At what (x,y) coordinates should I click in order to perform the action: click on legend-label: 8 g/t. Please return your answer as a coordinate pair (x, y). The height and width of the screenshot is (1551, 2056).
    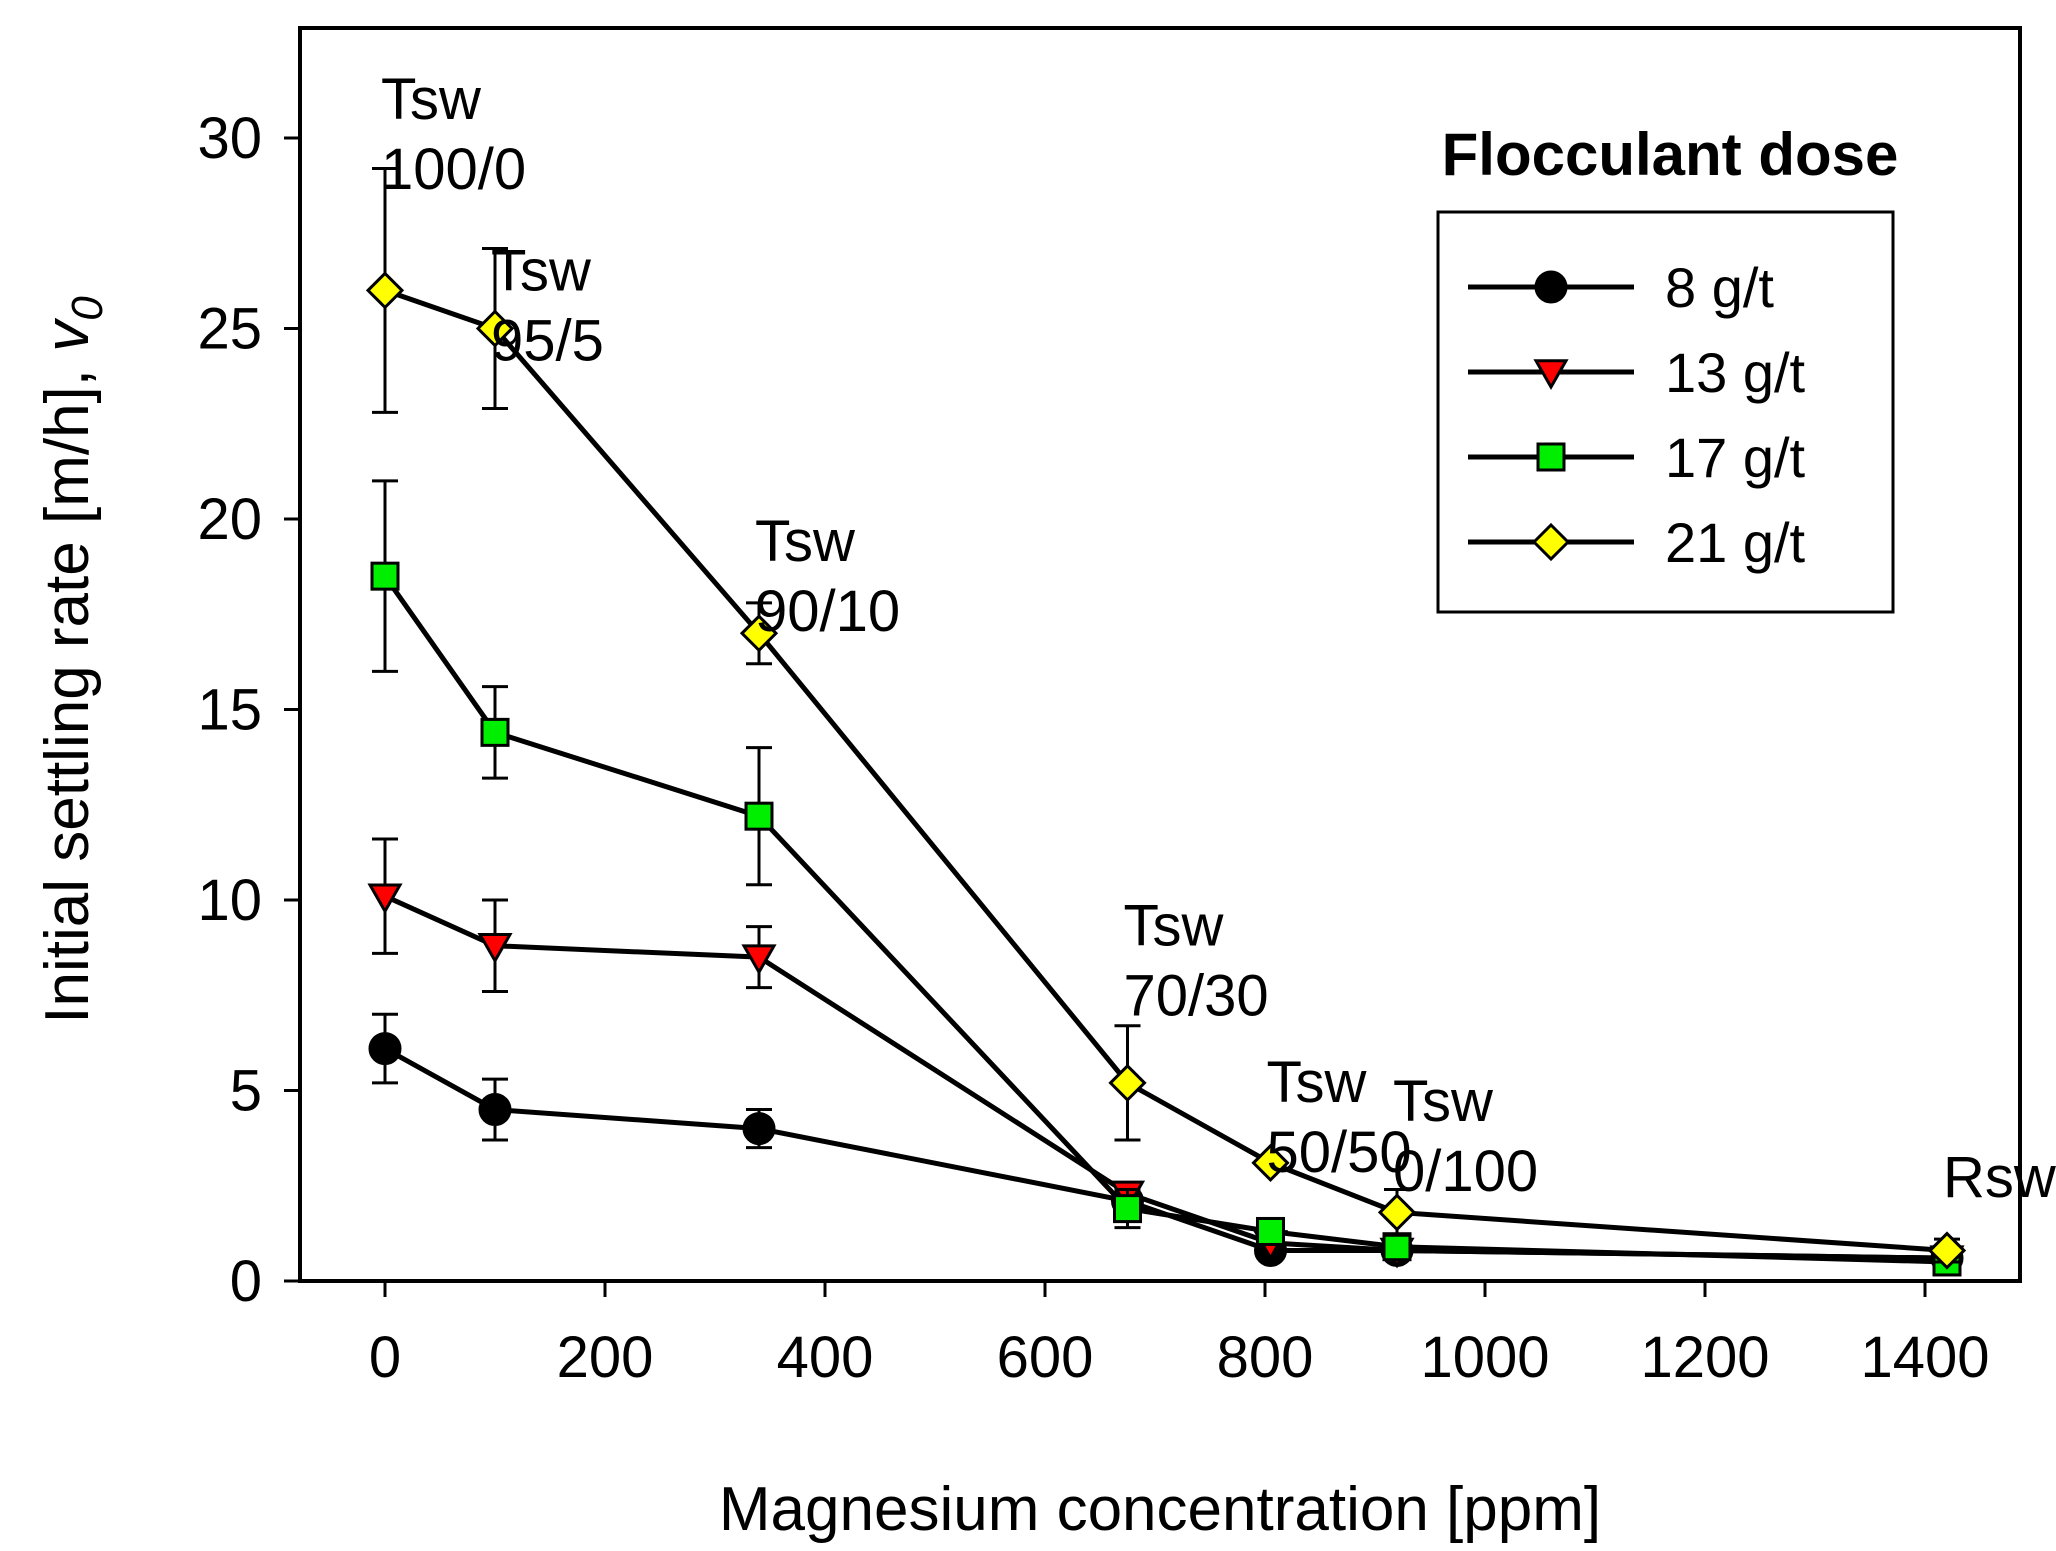
    Looking at the image, I should click on (1719, 287).